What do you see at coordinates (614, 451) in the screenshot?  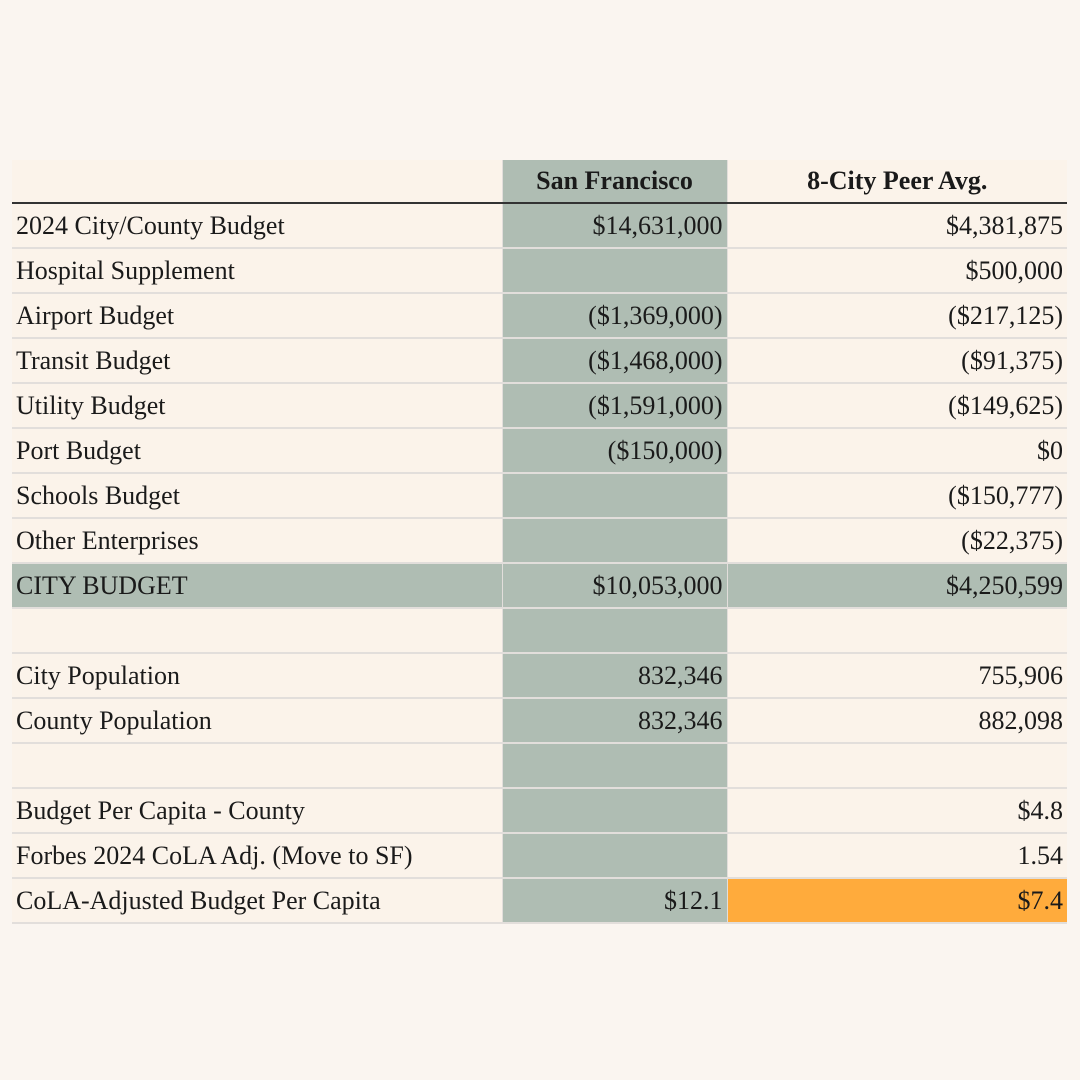 I see `sf-value: ($150,000)` at bounding box center [614, 451].